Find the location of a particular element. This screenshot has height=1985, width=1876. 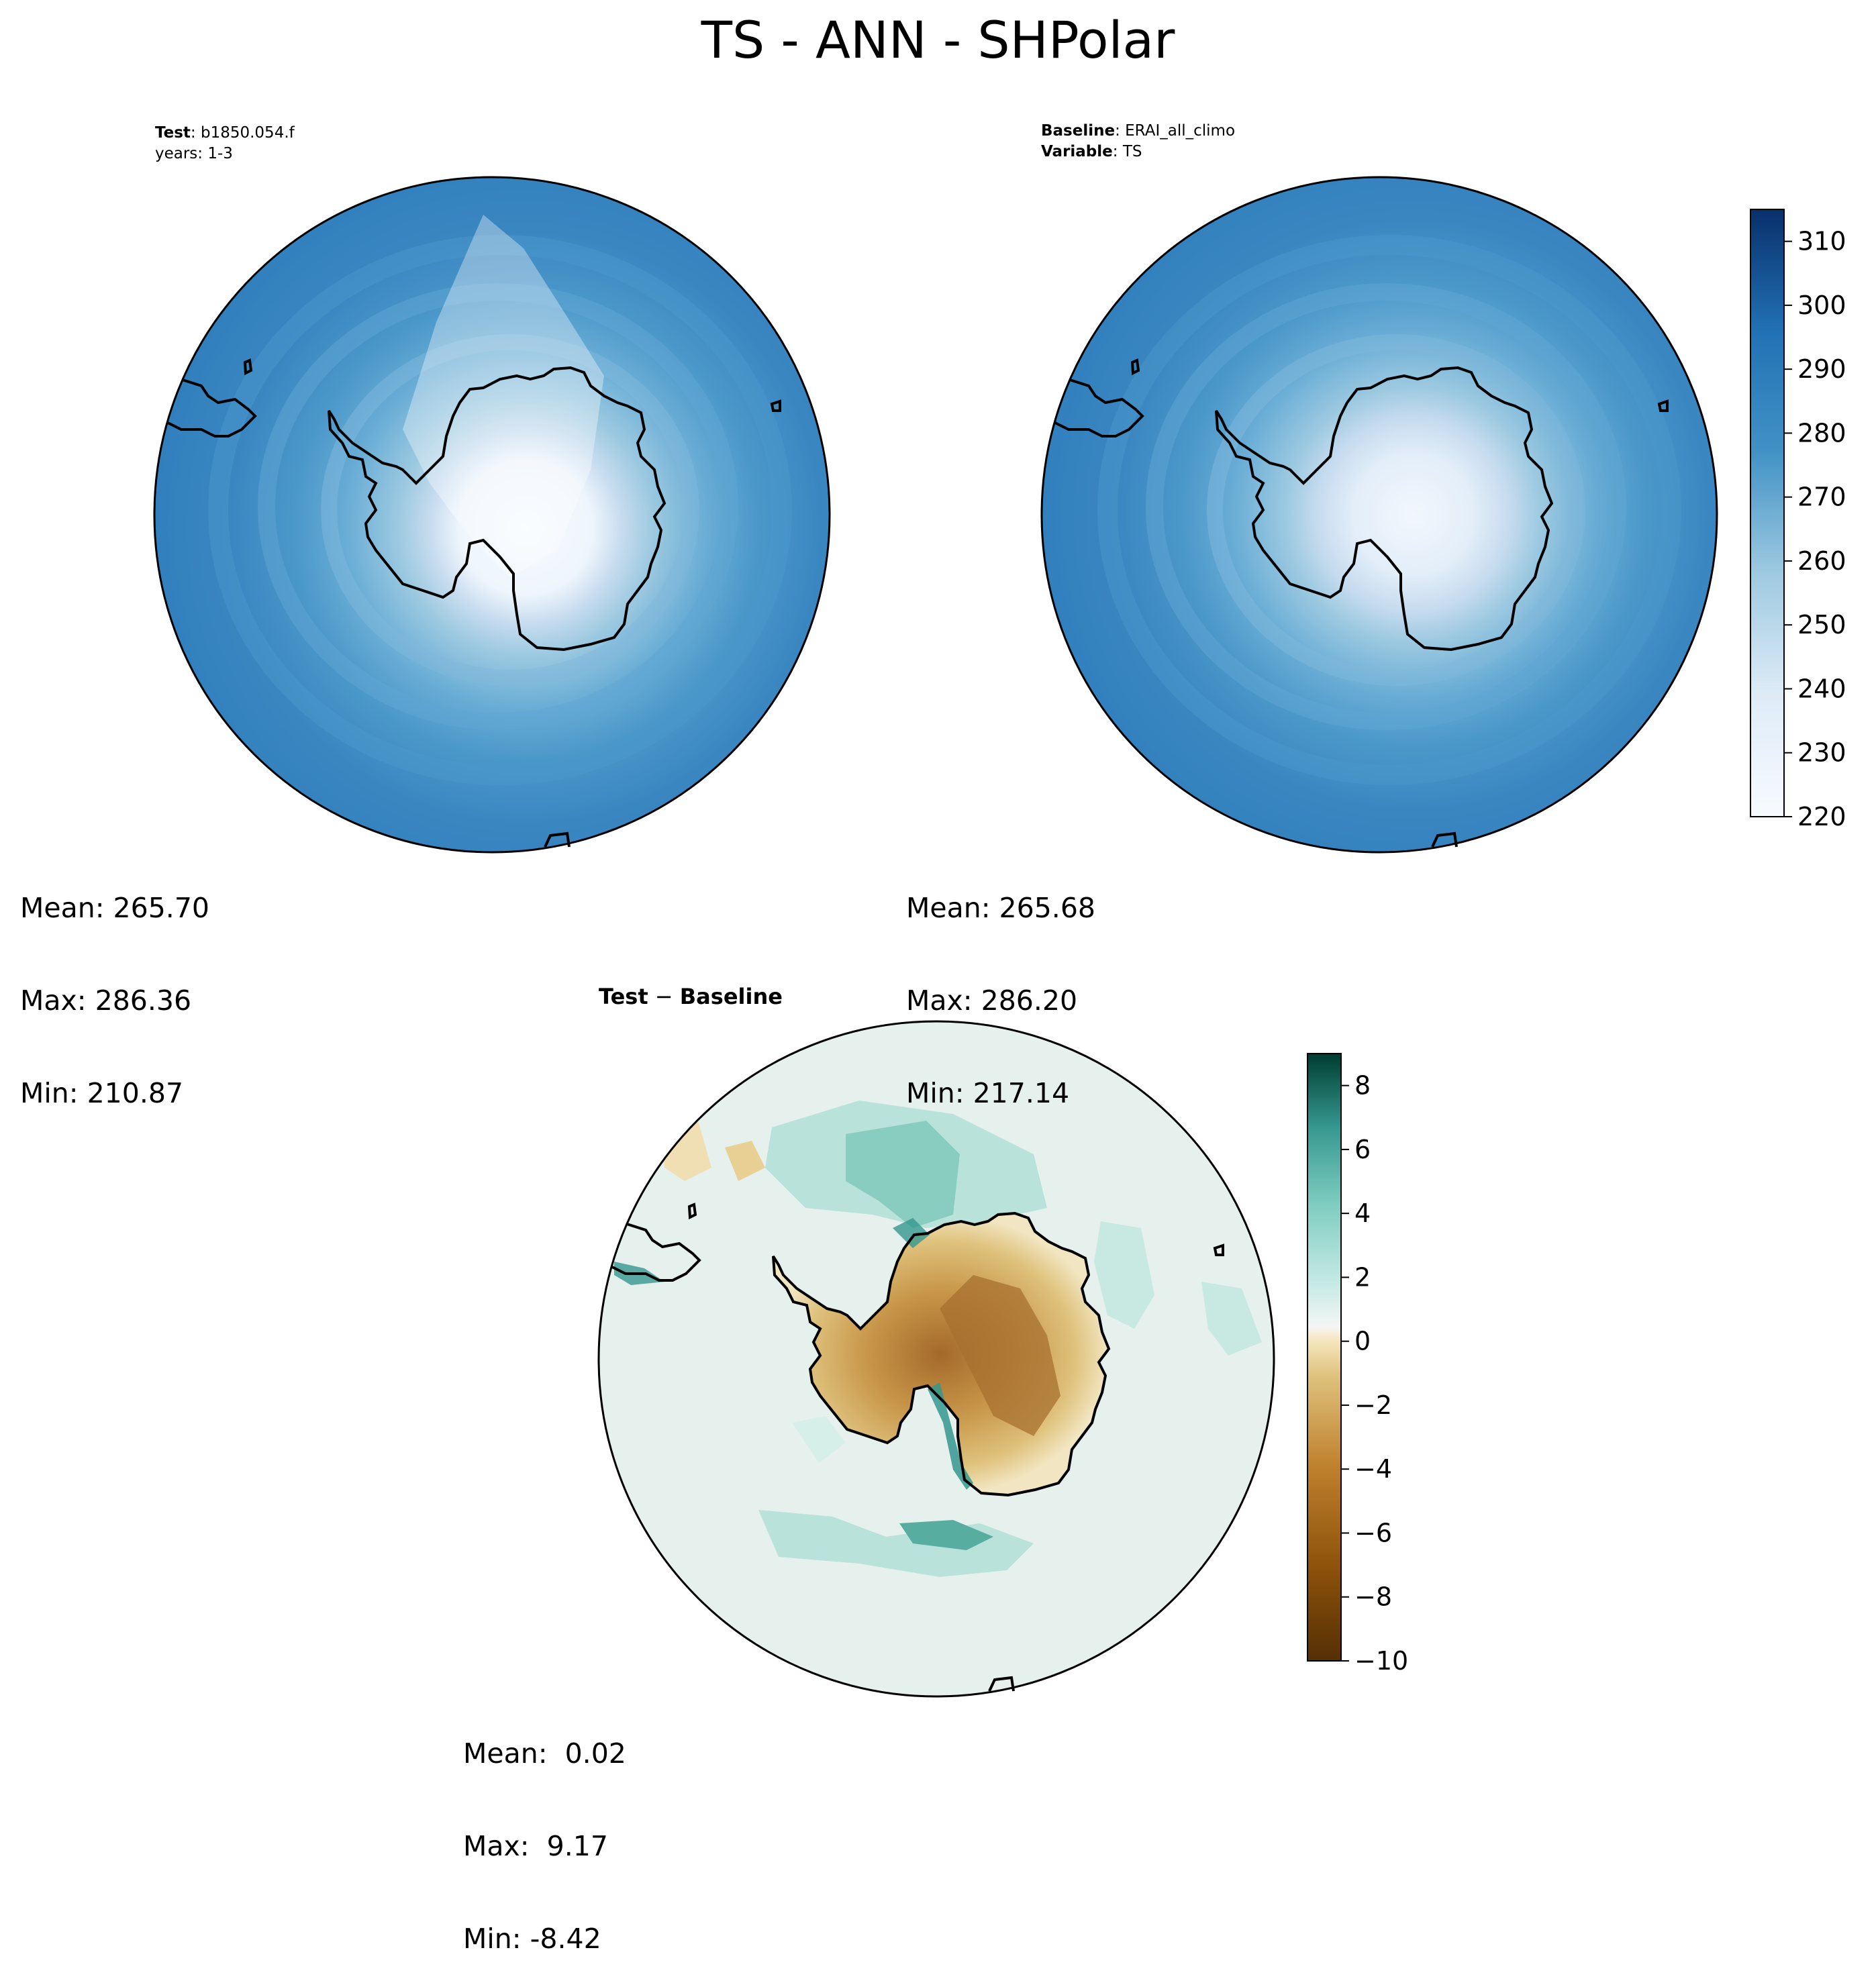

diff-colorbar: 8 6 4 2 0 −2 −4 −6 −8 −10 is located at coordinates (1357, 1364).